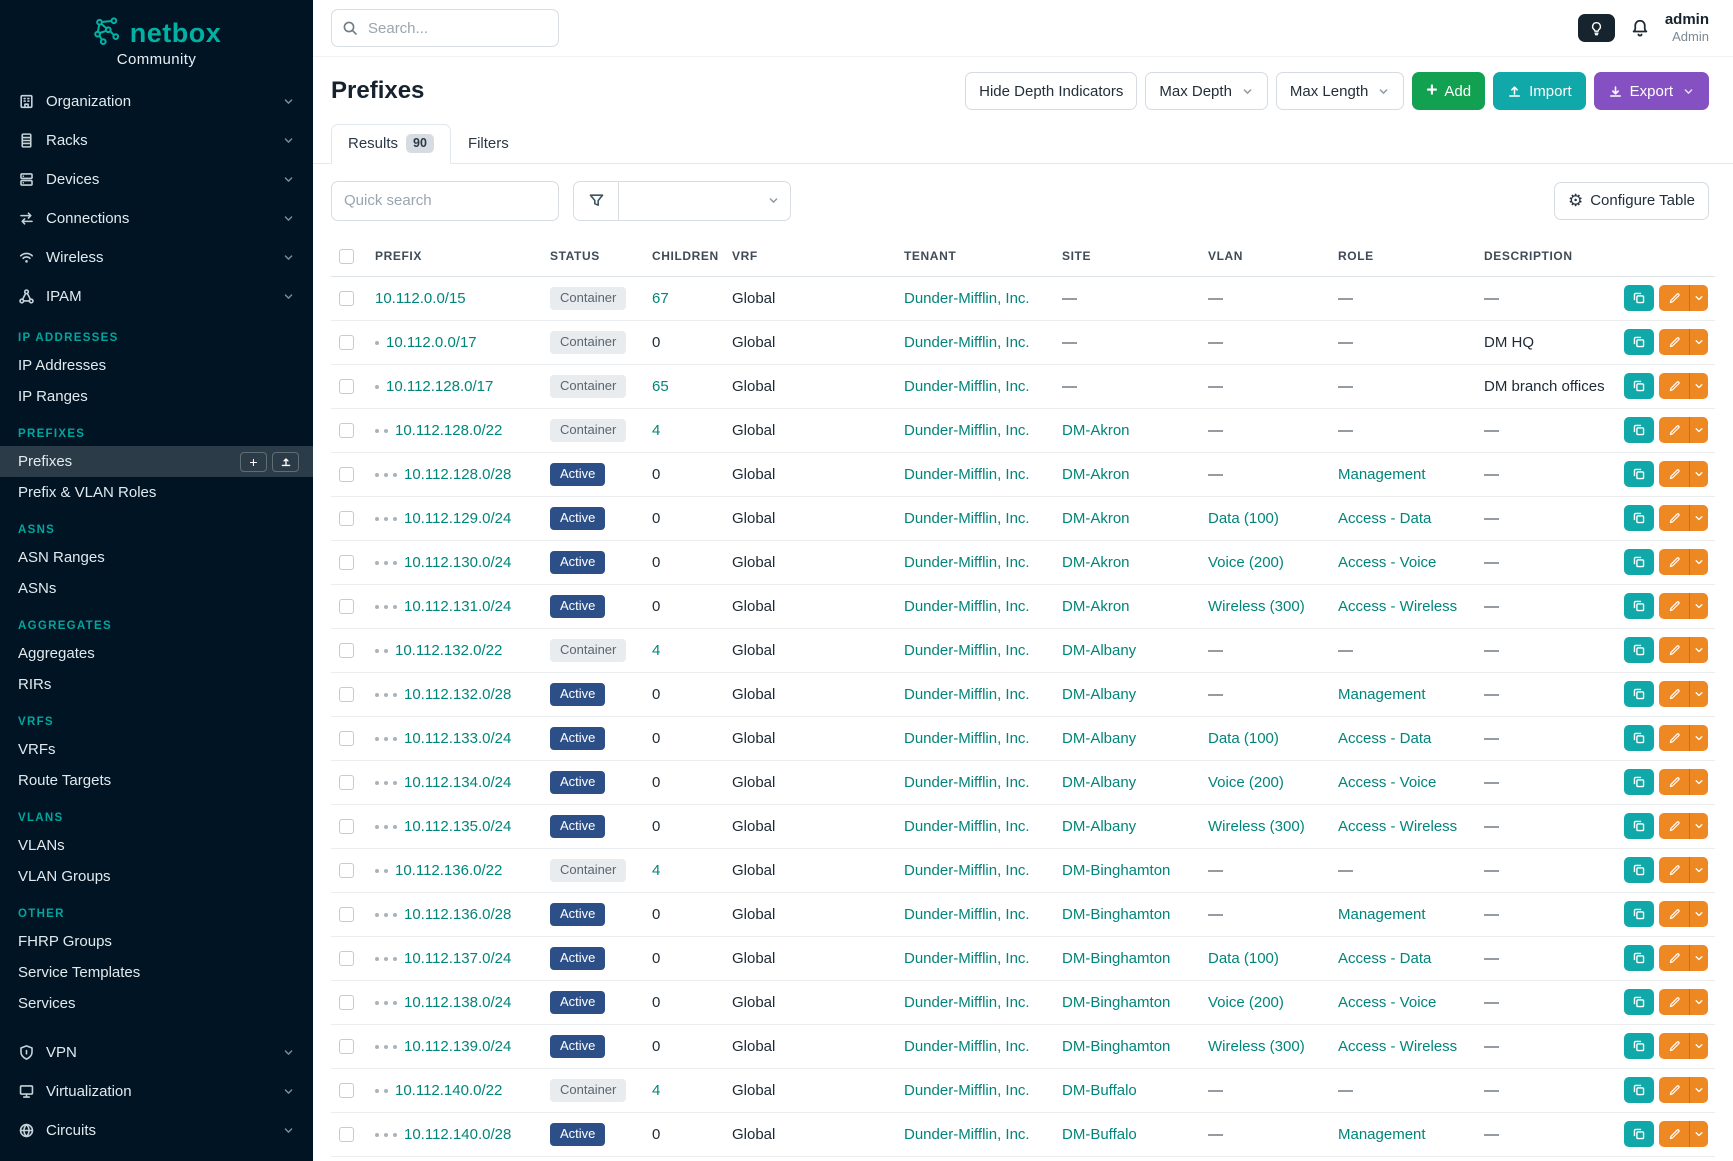  Describe the element at coordinates (458, 958) in the screenshot. I see `prefix-link: 10.112.137.0/24` at that location.